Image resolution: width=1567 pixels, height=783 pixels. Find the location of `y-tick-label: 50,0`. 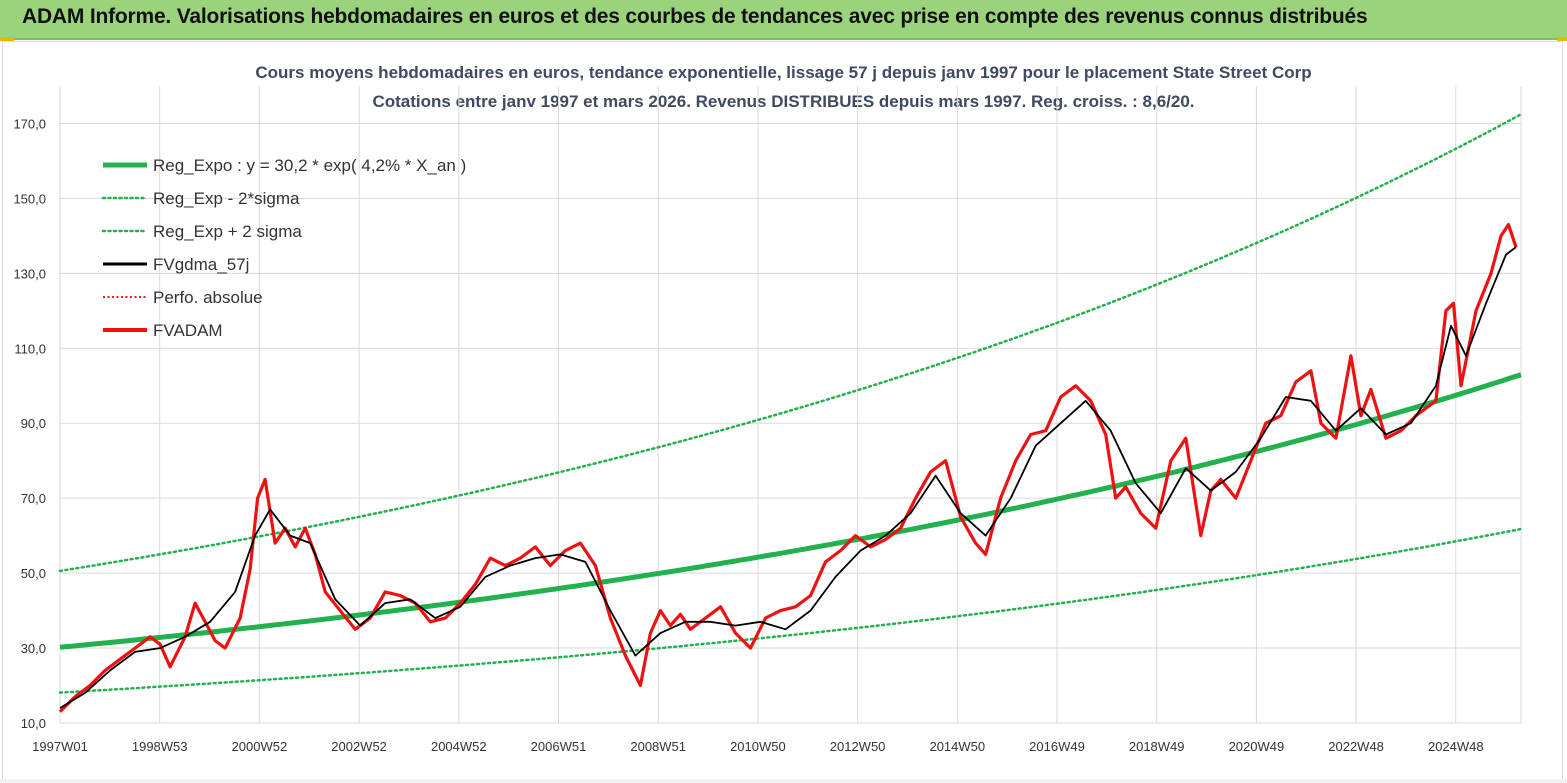

y-tick-label: 50,0 is located at coordinates (33, 573).